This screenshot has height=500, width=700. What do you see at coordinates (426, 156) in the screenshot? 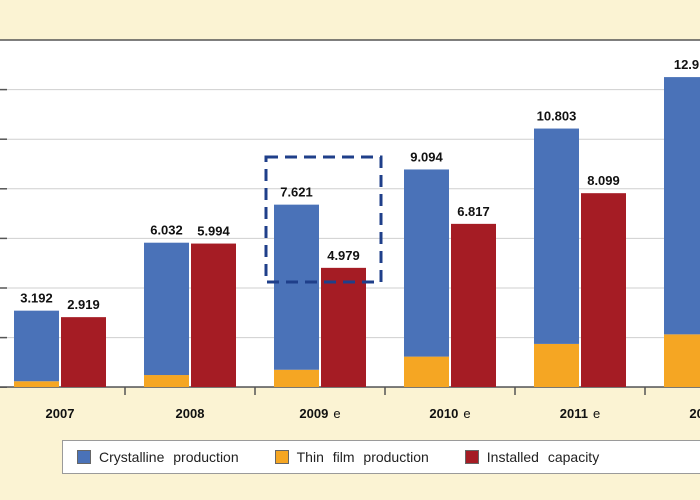
I see `data-label-production: 9.094` at bounding box center [426, 156].